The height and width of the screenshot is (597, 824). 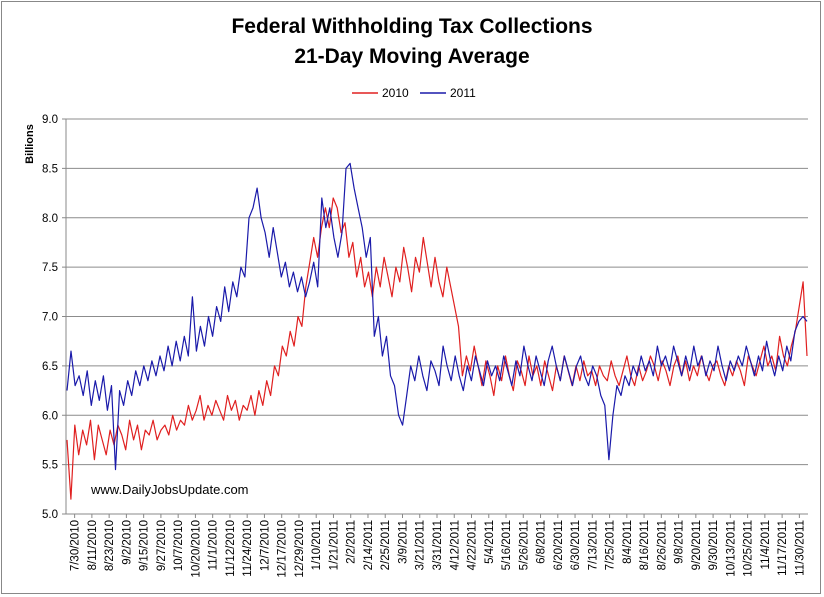 What do you see at coordinates (473, 545) in the screenshot?
I see `x-tick-label: 4/22/2011` at bounding box center [473, 545].